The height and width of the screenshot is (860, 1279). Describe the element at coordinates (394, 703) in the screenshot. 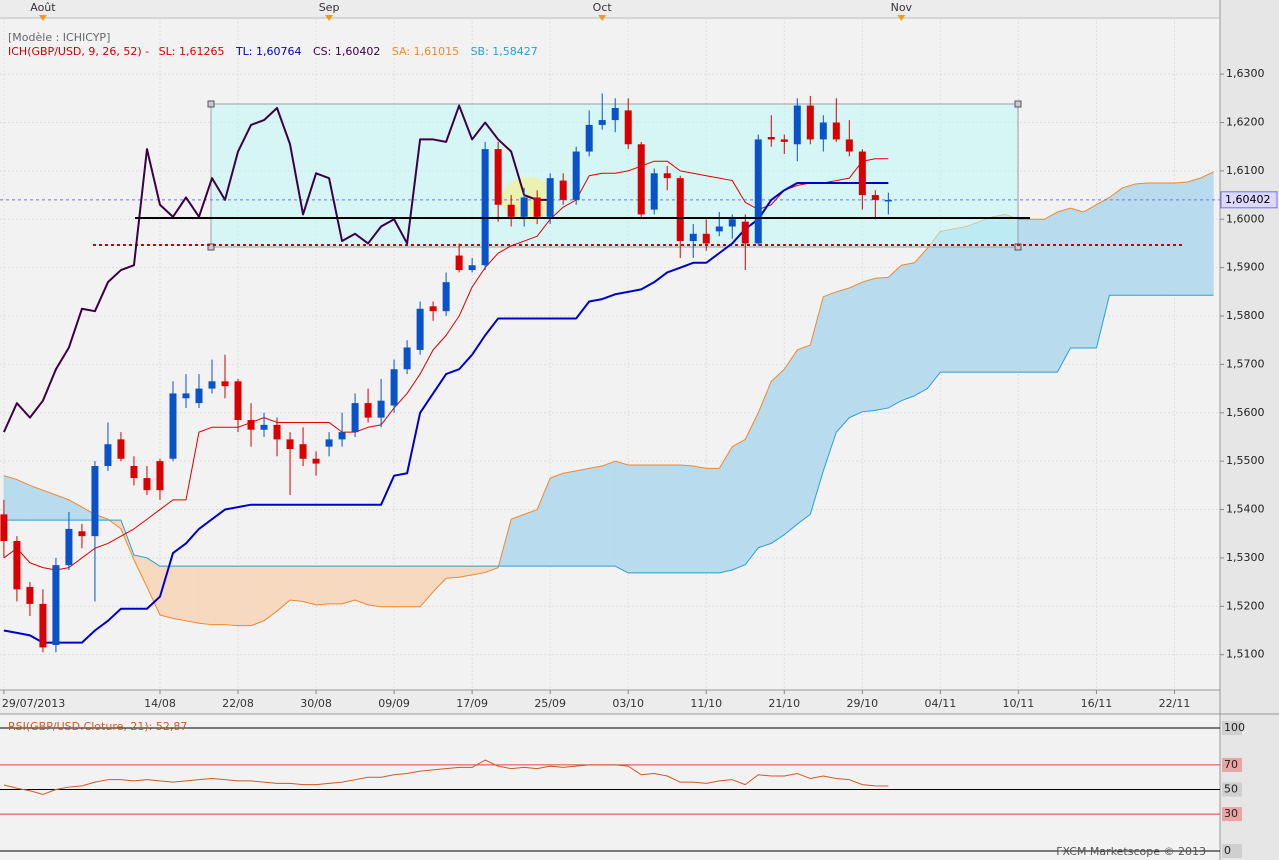

I see `x-tick-label: 09/09` at that location.